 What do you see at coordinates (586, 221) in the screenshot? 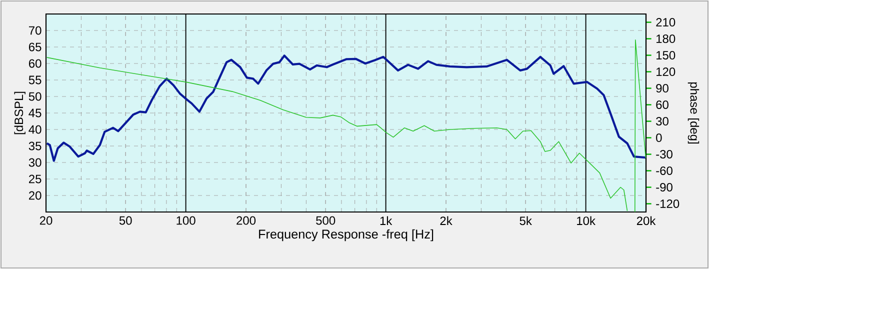
I see `x-tick-label: 10k` at bounding box center [586, 221].